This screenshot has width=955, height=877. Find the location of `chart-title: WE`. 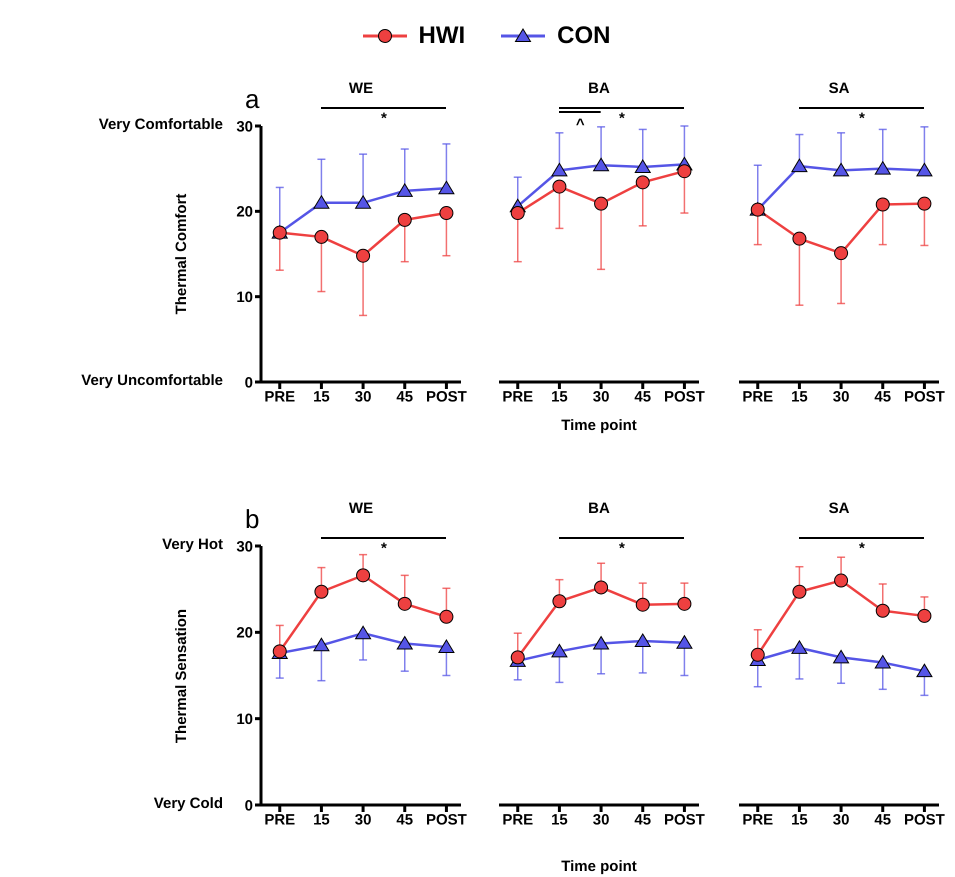

chart-title: WE is located at coordinates (361, 88).